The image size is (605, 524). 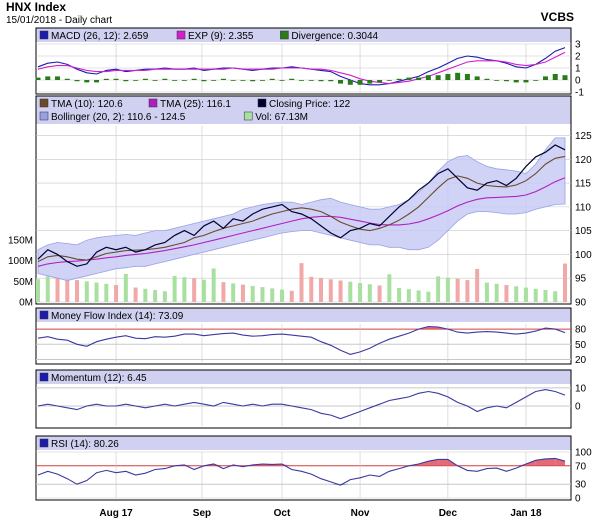 What do you see at coordinates (578, 69) in the screenshot?
I see `y-tick-label: 1` at bounding box center [578, 69].